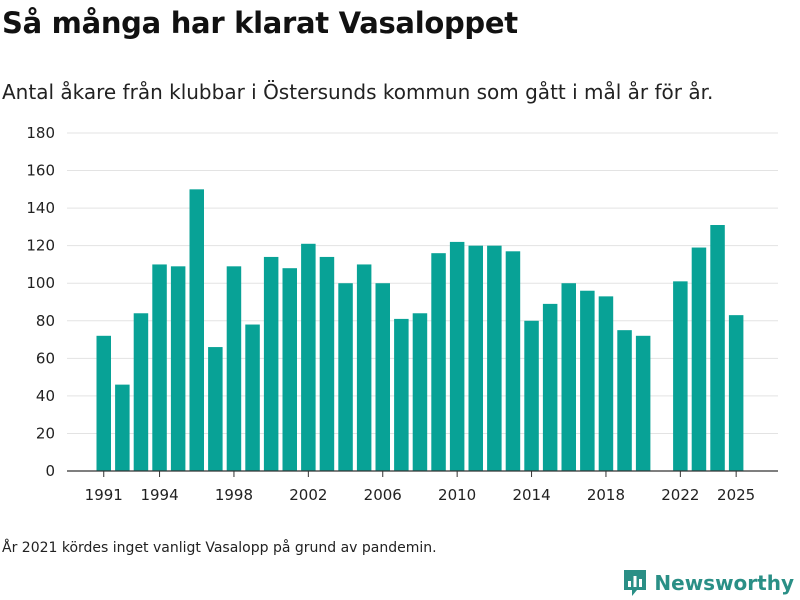 The width and height of the screenshot is (800, 600). I want to click on bar-1991, so click(103, 403).